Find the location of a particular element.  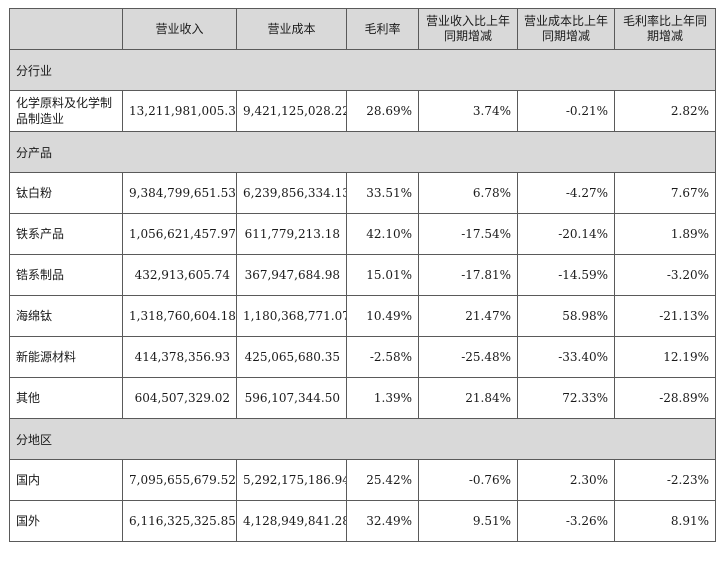

cost-cell: 4,128,949,841.28 is located at coordinates (291, 521).